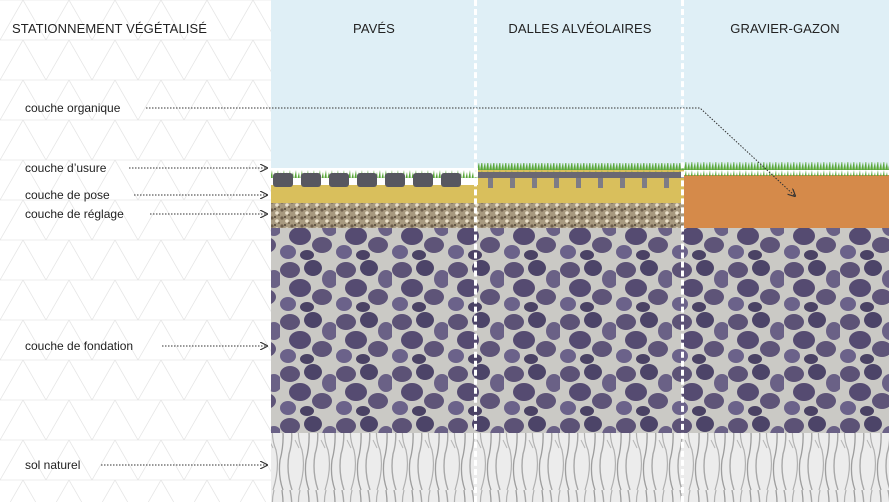 The height and width of the screenshot is (502, 889). What do you see at coordinates (470, 151) in the screenshot?
I see `leader-organique` at bounding box center [470, 151].